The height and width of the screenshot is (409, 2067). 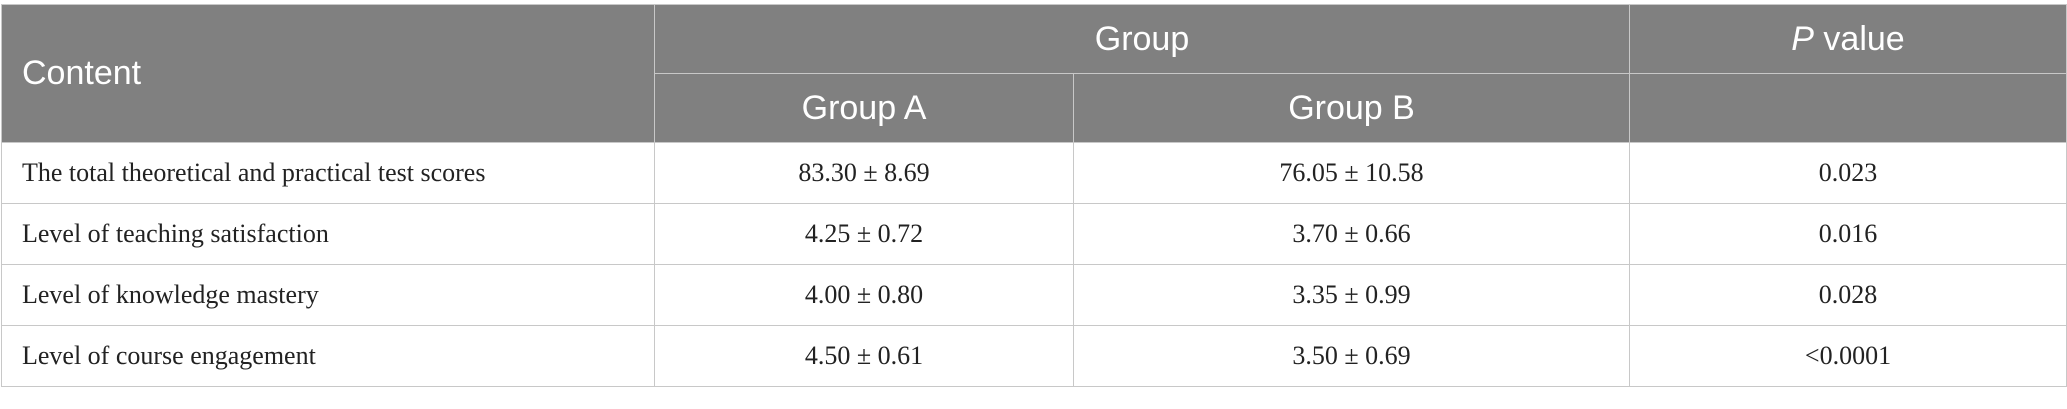 What do you see at coordinates (864, 234) in the screenshot?
I see `cell-group-a: 4.25 ± 0.72` at bounding box center [864, 234].